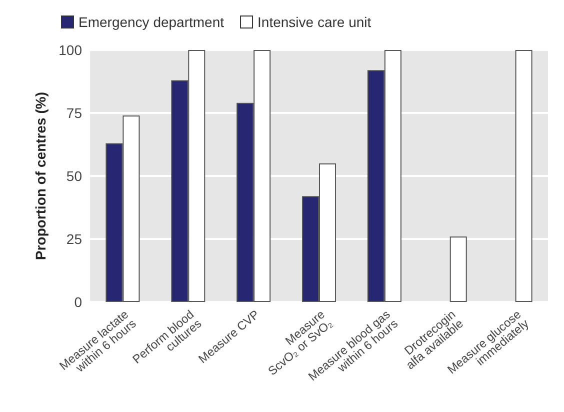 The width and height of the screenshot is (564, 412). Describe the element at coordinates (74, 176) in the screenshot. I see `y-tick-label: 50` at that location.